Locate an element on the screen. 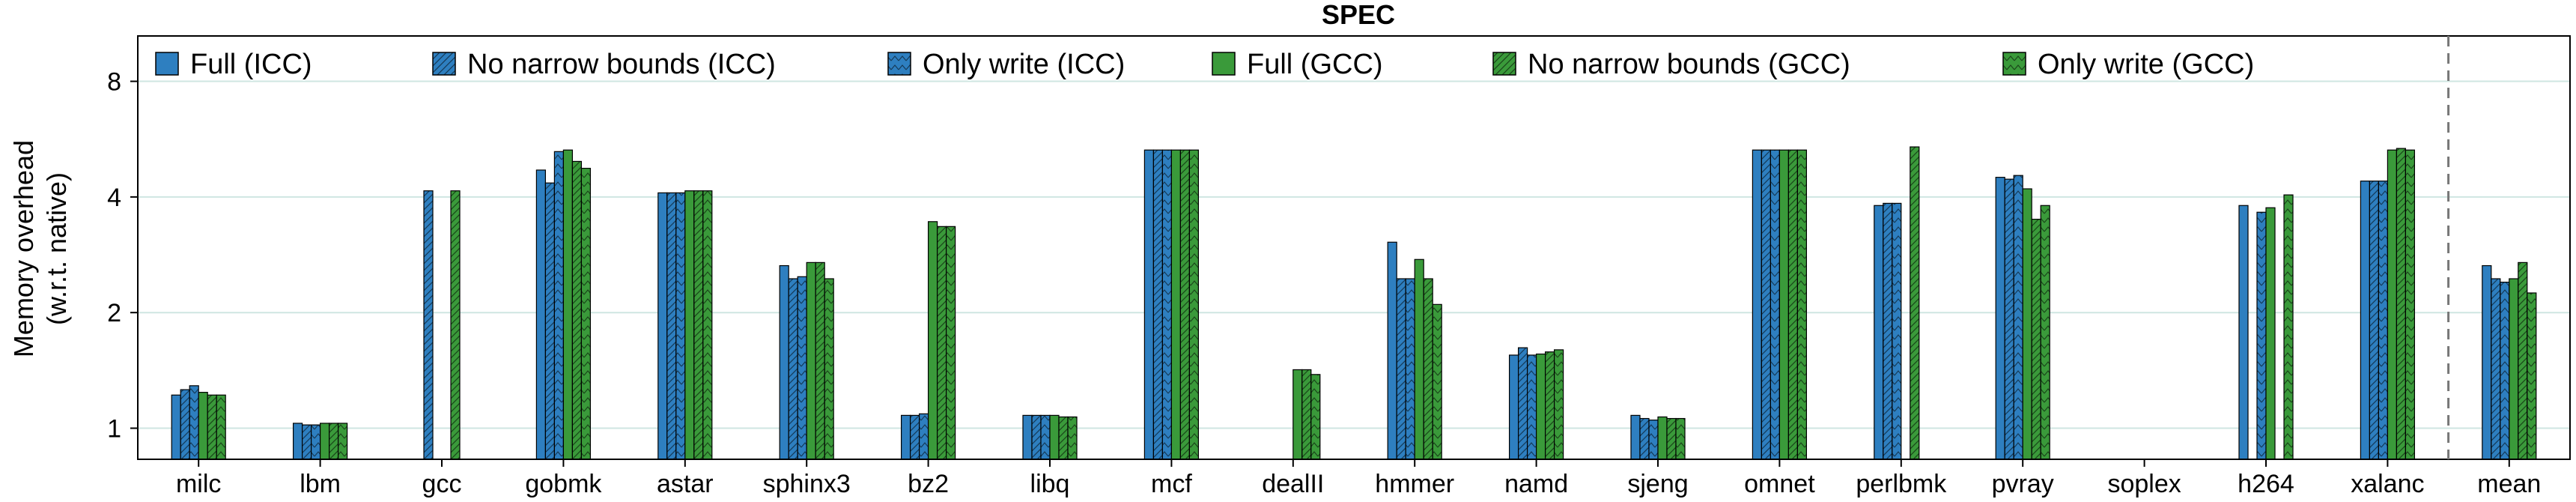 This screenshot has width=2576, height=502. legend-entry-3: Full (GCC) is located at coordinates (1297, 64).